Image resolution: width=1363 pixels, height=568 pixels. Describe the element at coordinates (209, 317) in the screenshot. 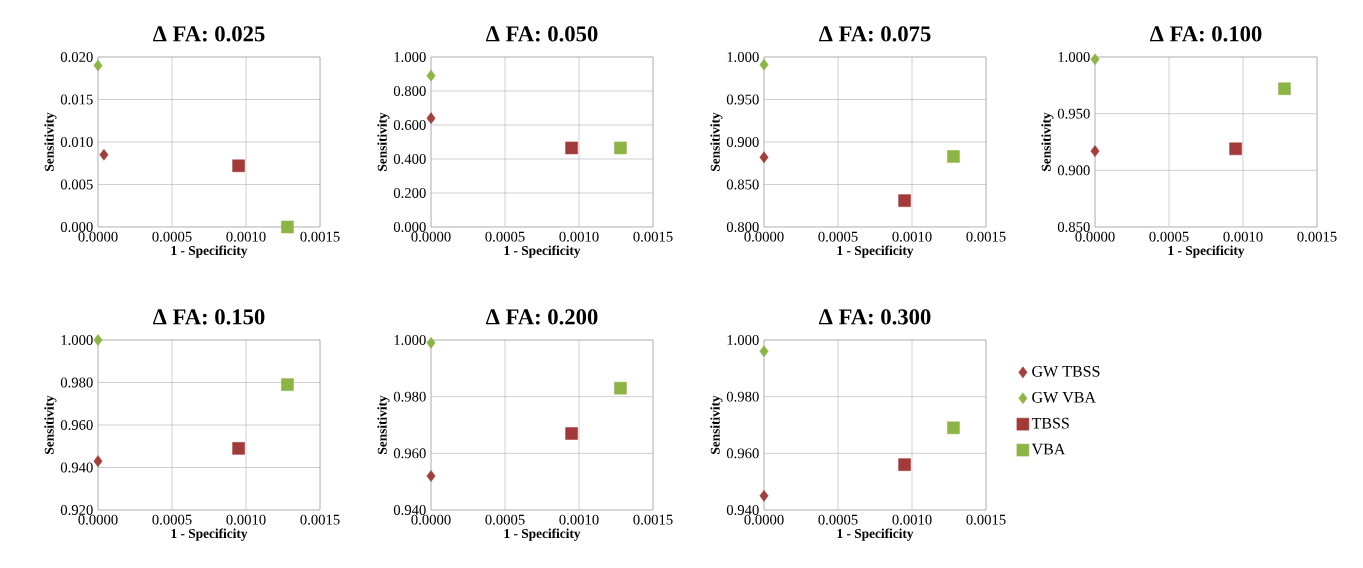

I see `chart-title: Δ FA: 0.150` at that location.